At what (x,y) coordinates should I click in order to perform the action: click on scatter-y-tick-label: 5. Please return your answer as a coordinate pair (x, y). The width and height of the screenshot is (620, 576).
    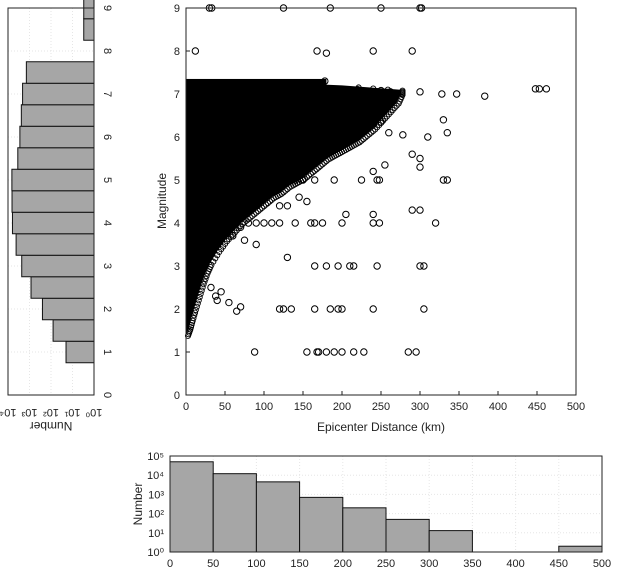
    Looking at the image, I should click on (177, 181).